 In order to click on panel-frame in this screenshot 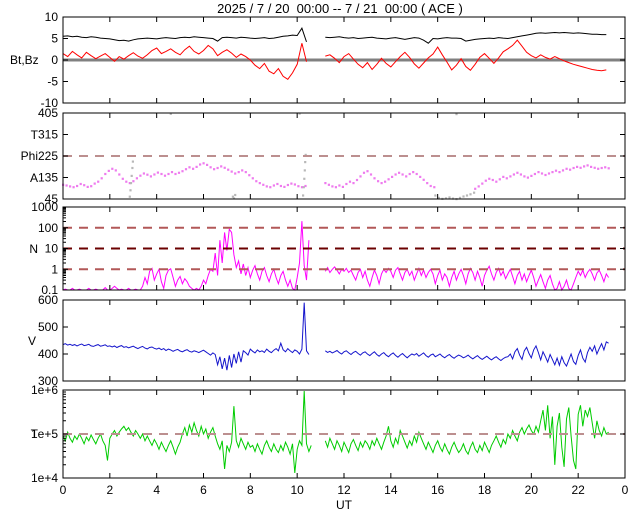, I will do `click(344, 340)`.